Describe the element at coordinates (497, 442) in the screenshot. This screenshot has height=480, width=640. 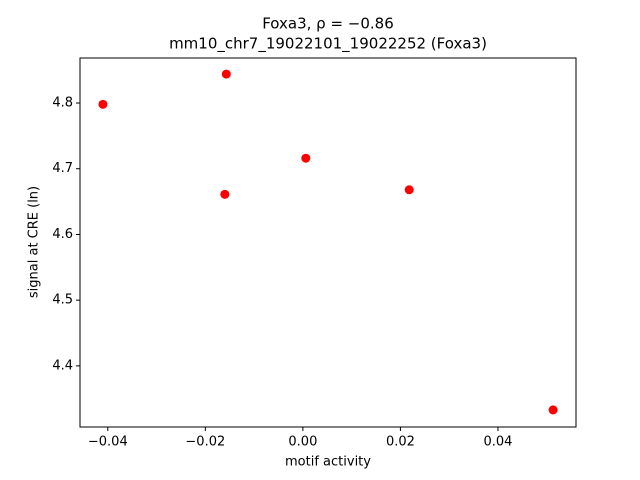
I see `x-tick-label: 0.04` at that location.